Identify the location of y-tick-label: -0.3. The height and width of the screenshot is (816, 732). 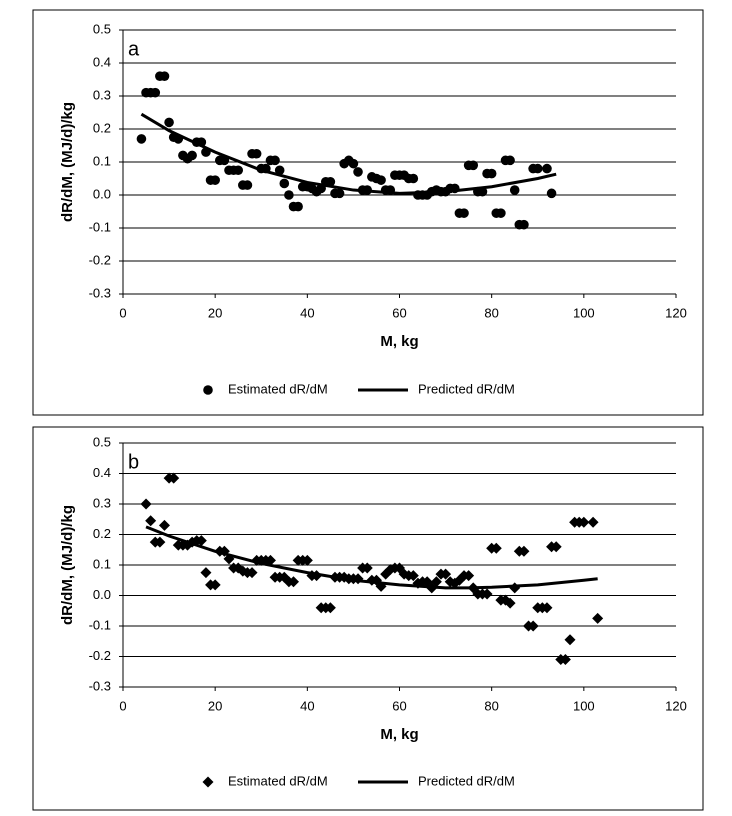
(100, 292).